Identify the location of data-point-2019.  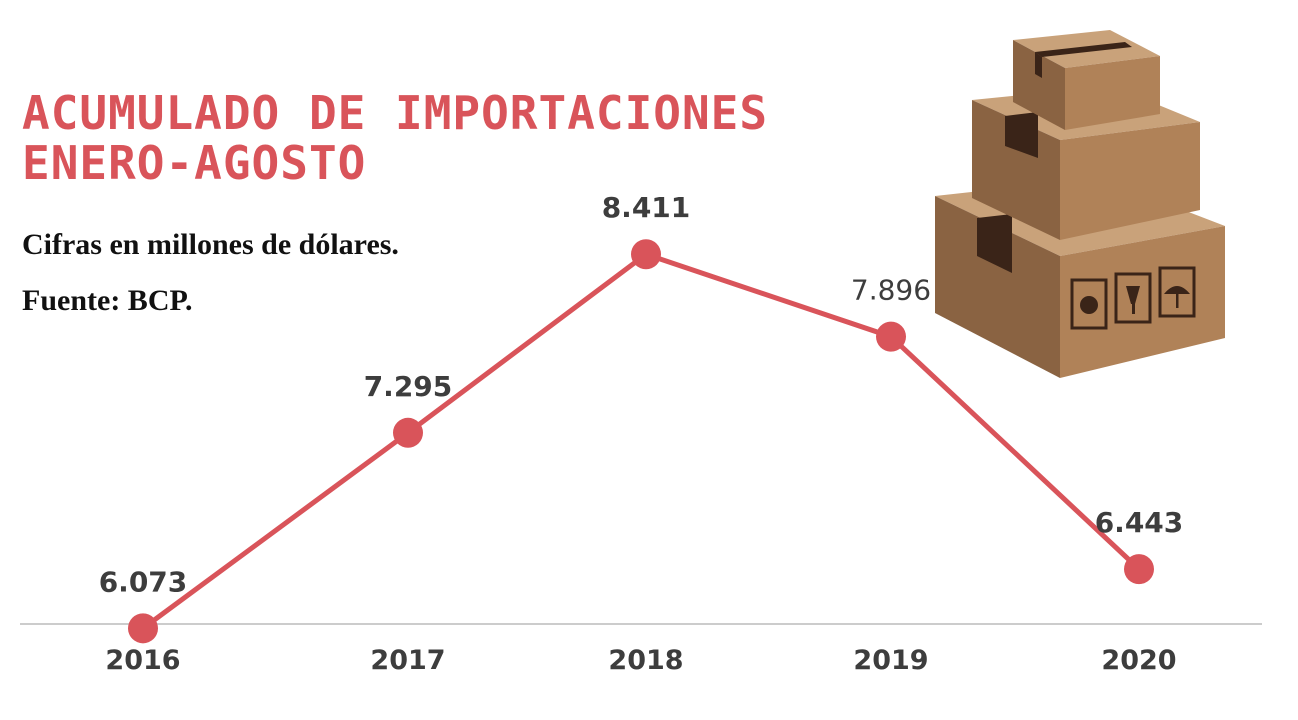
(891, 336).